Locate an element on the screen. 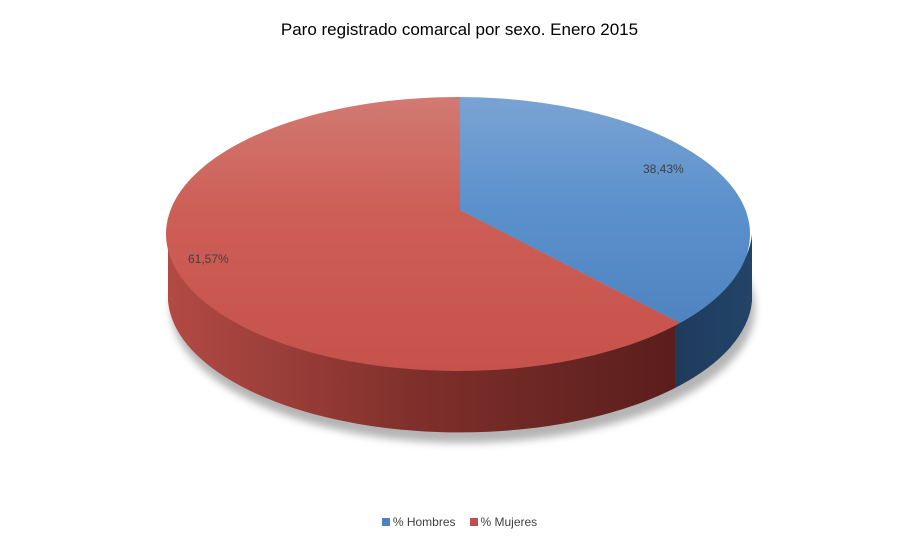 The width and height of the screenshot is (919, 552). data-label-mujeres: 61,57% is located at coordinates (208, 259).